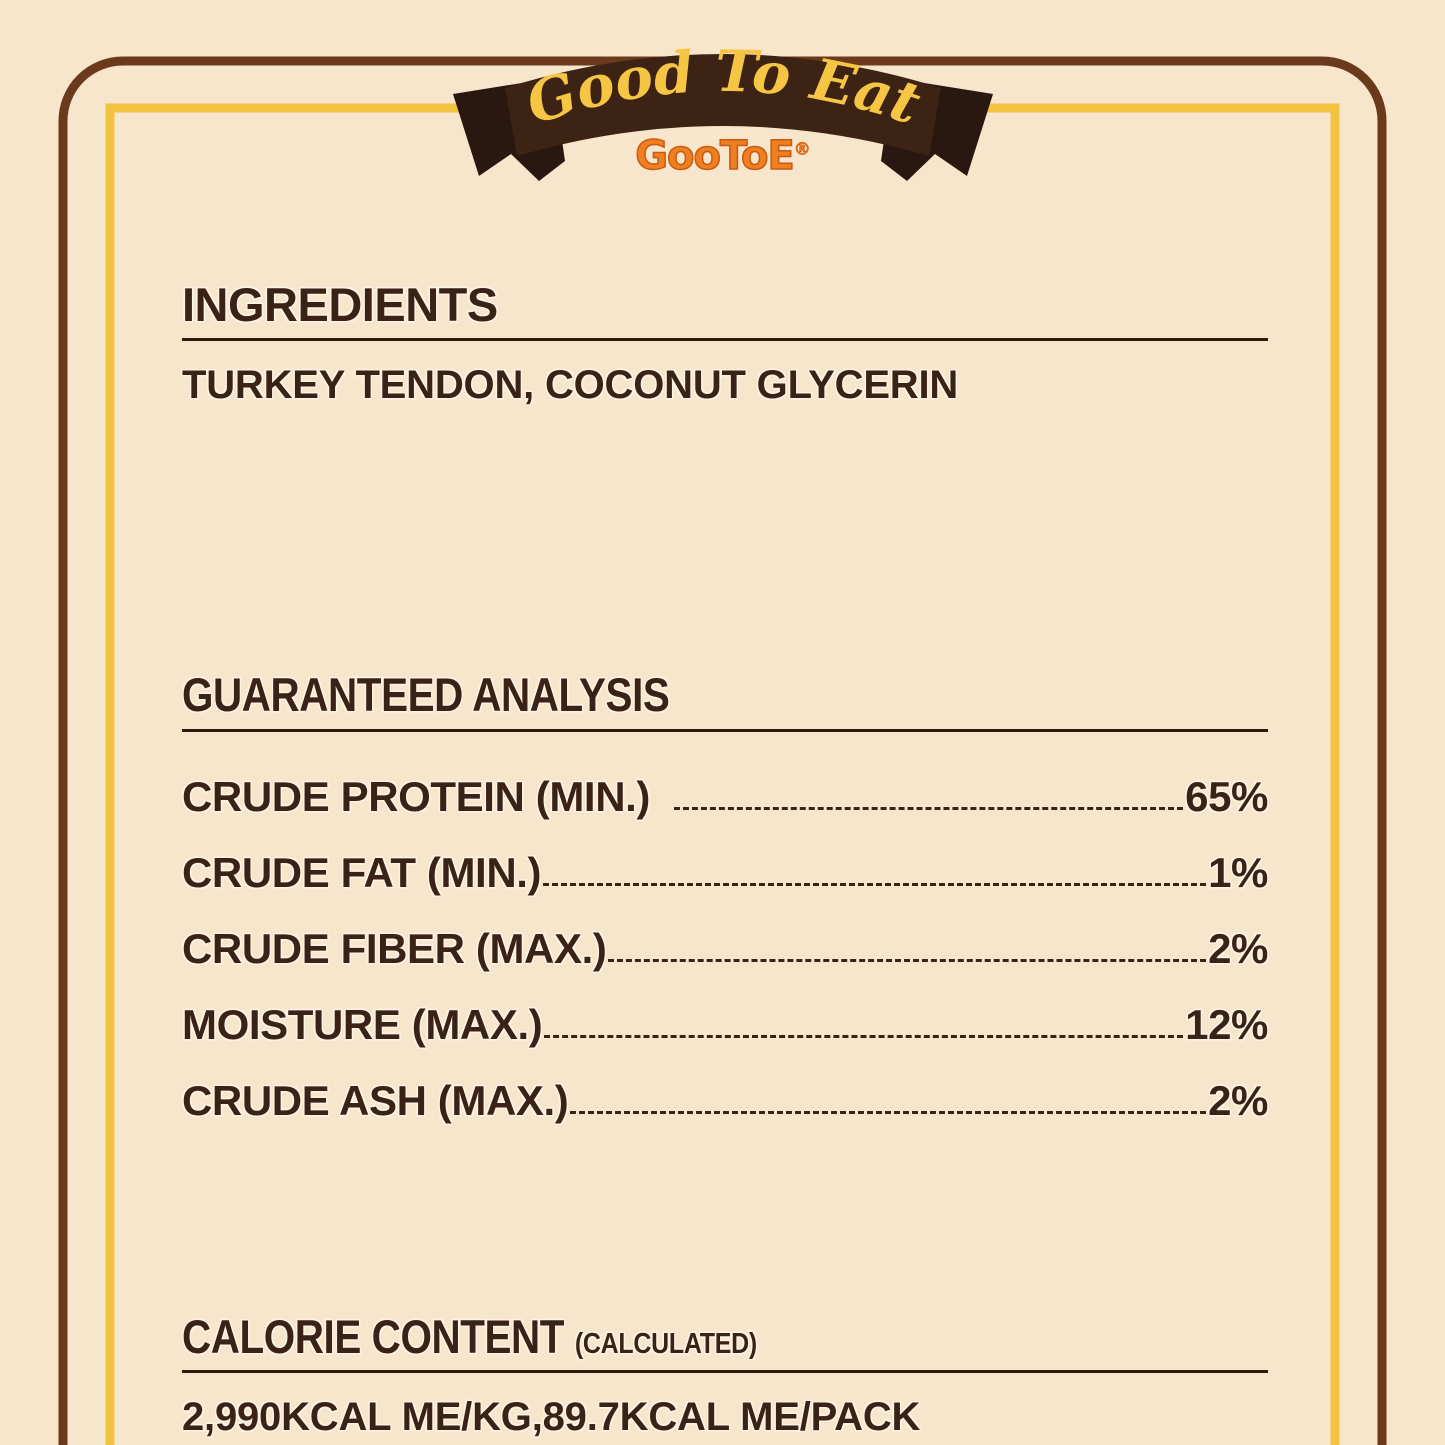 The image size is (1445, 1445). I want to click on analysis-label: CRUDE ASH (MAX.), so click(375, 1100).